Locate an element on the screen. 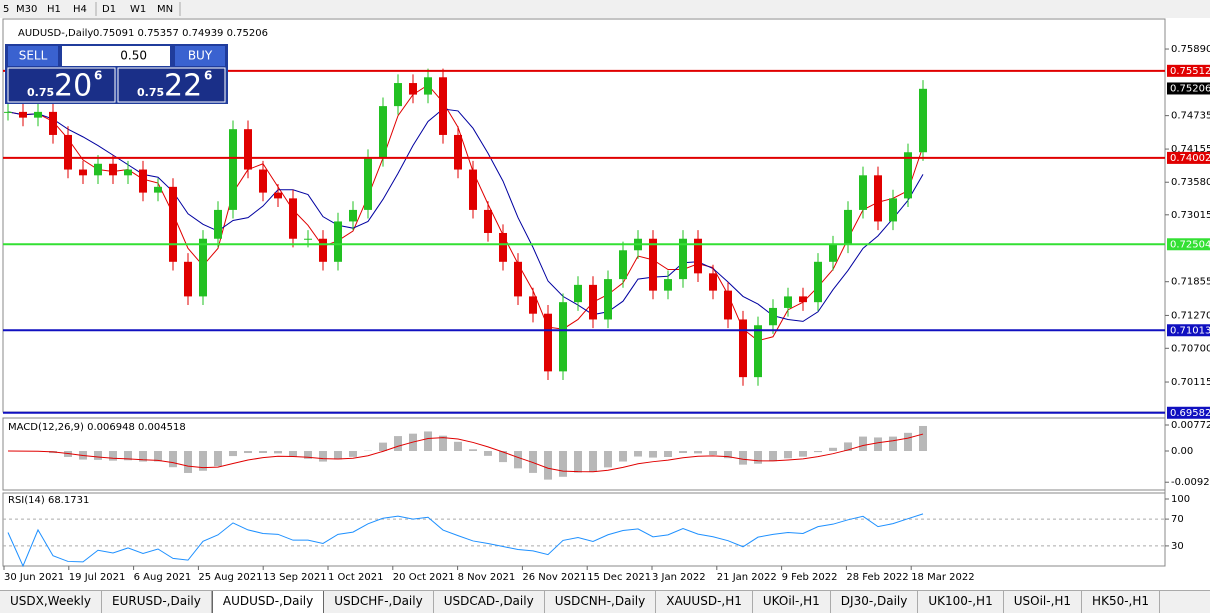 This screenshot has height=613, width=1210. y-tick-label: 0.71270 is located at coordinates (1190, 315).